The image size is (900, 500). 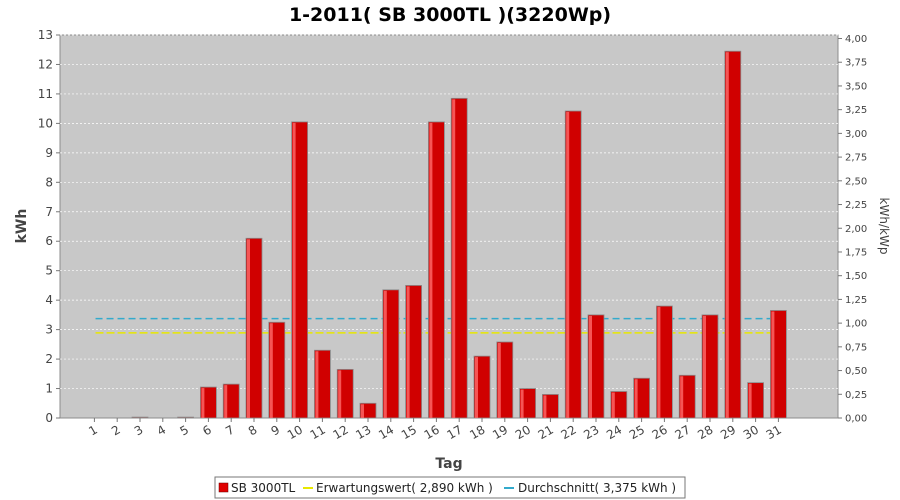 I want to click on y-tick-label: 9, so click(x=49, y=153).